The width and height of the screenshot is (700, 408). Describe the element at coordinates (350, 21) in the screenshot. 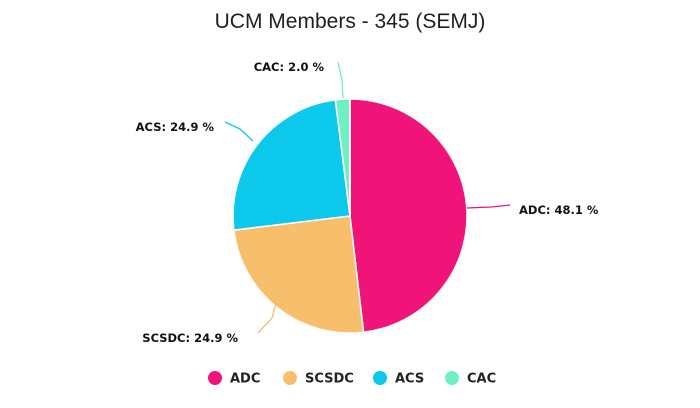

I see `chart-title: UCM Members - 345 (SEMJ)` at that location.